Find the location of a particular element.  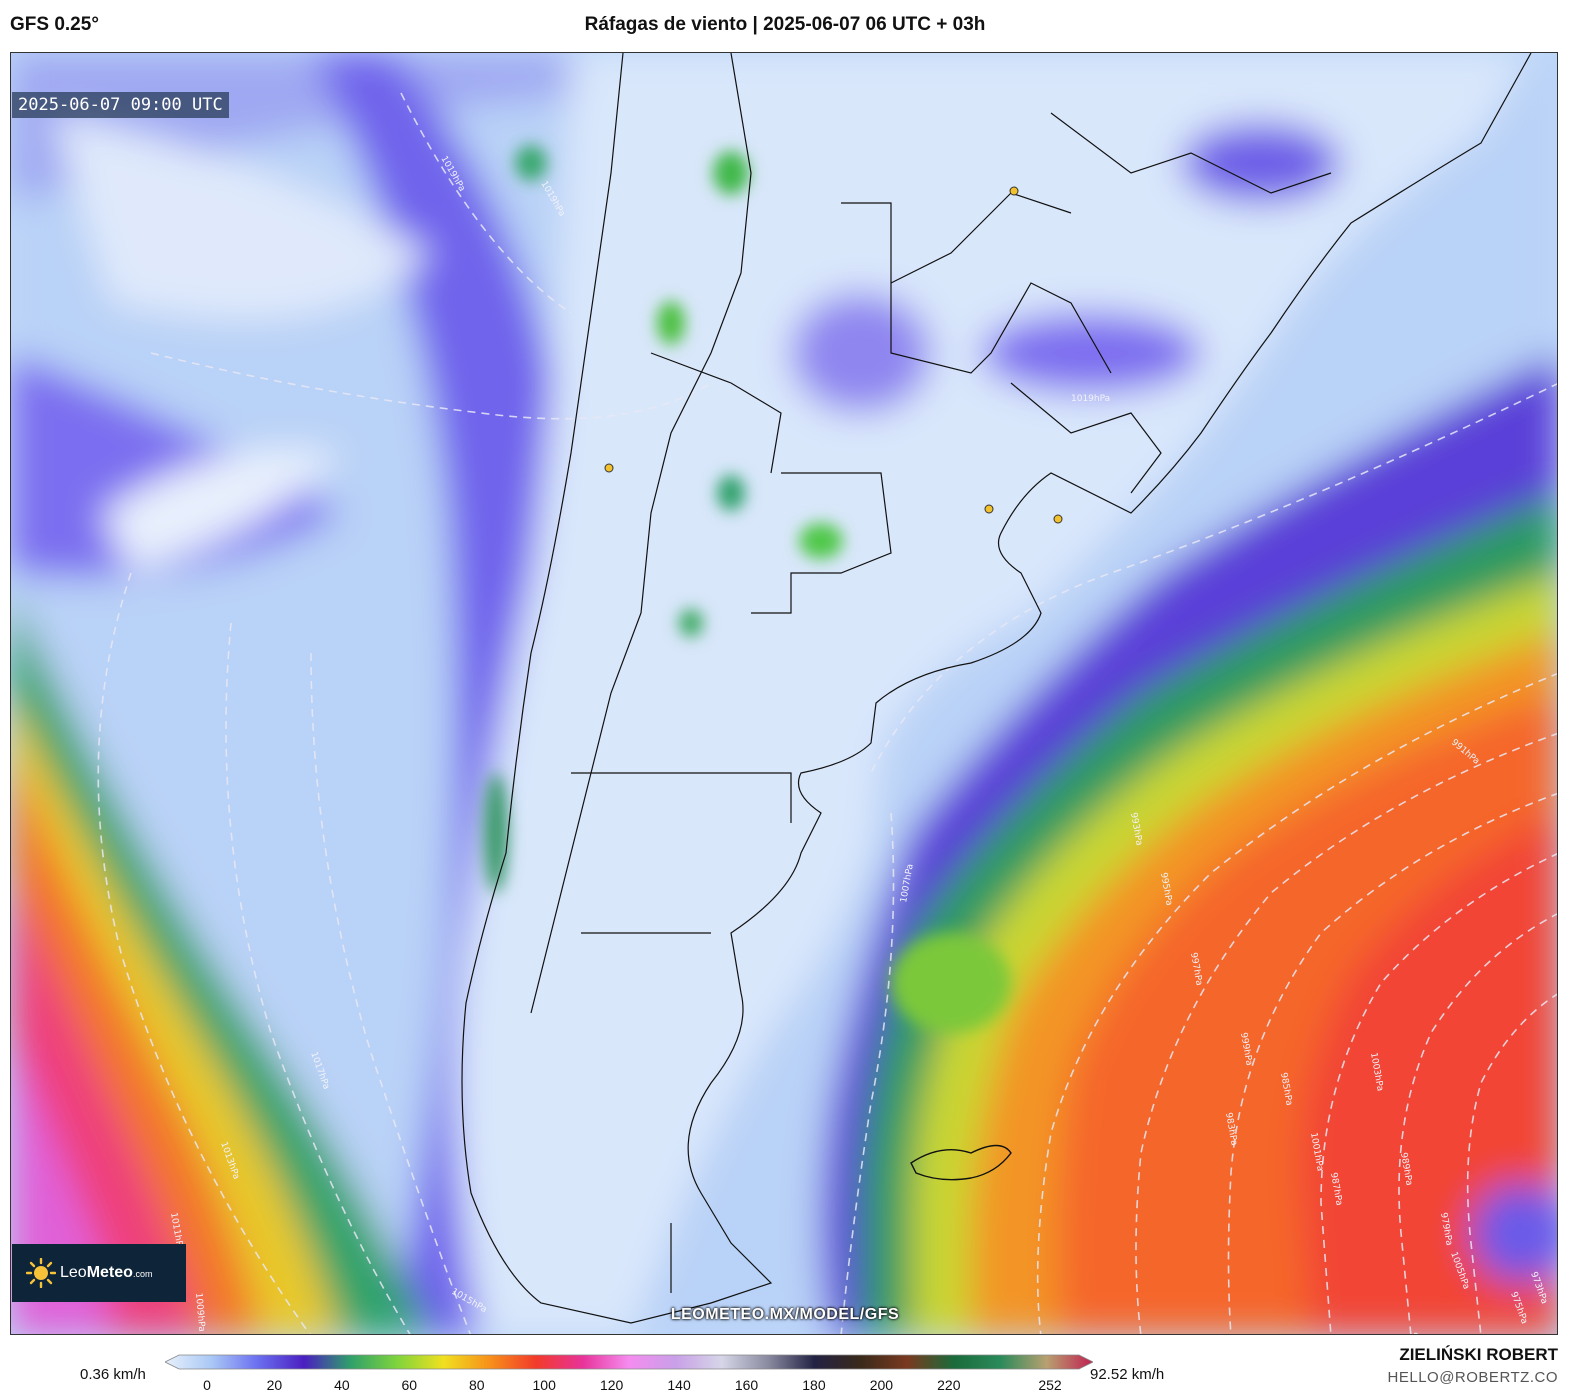

colorbar-tick: 160 is located at coordinates (746, 1385).